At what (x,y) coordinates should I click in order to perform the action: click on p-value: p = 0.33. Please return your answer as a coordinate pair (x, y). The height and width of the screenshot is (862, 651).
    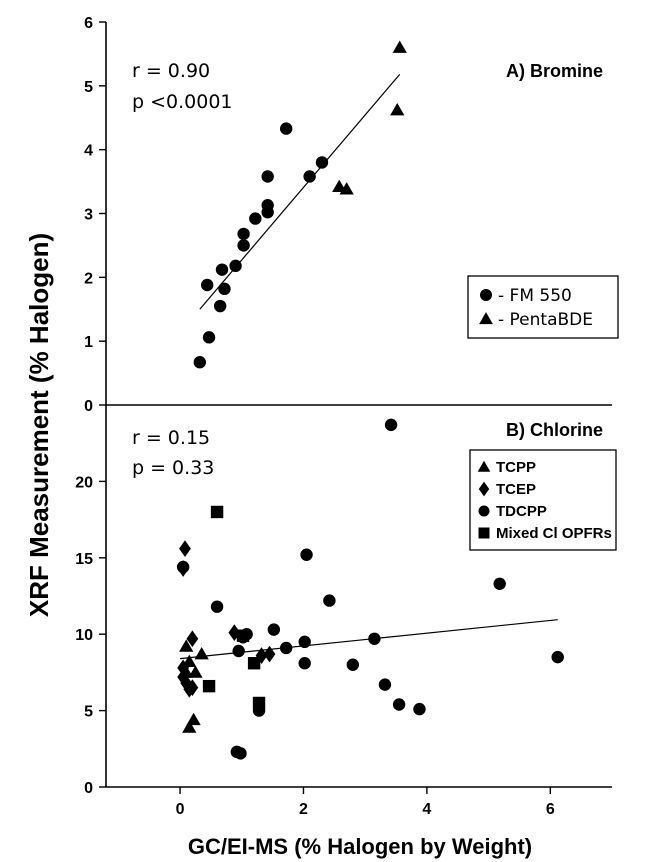
    Looking at the image, I should click on (173, 468).